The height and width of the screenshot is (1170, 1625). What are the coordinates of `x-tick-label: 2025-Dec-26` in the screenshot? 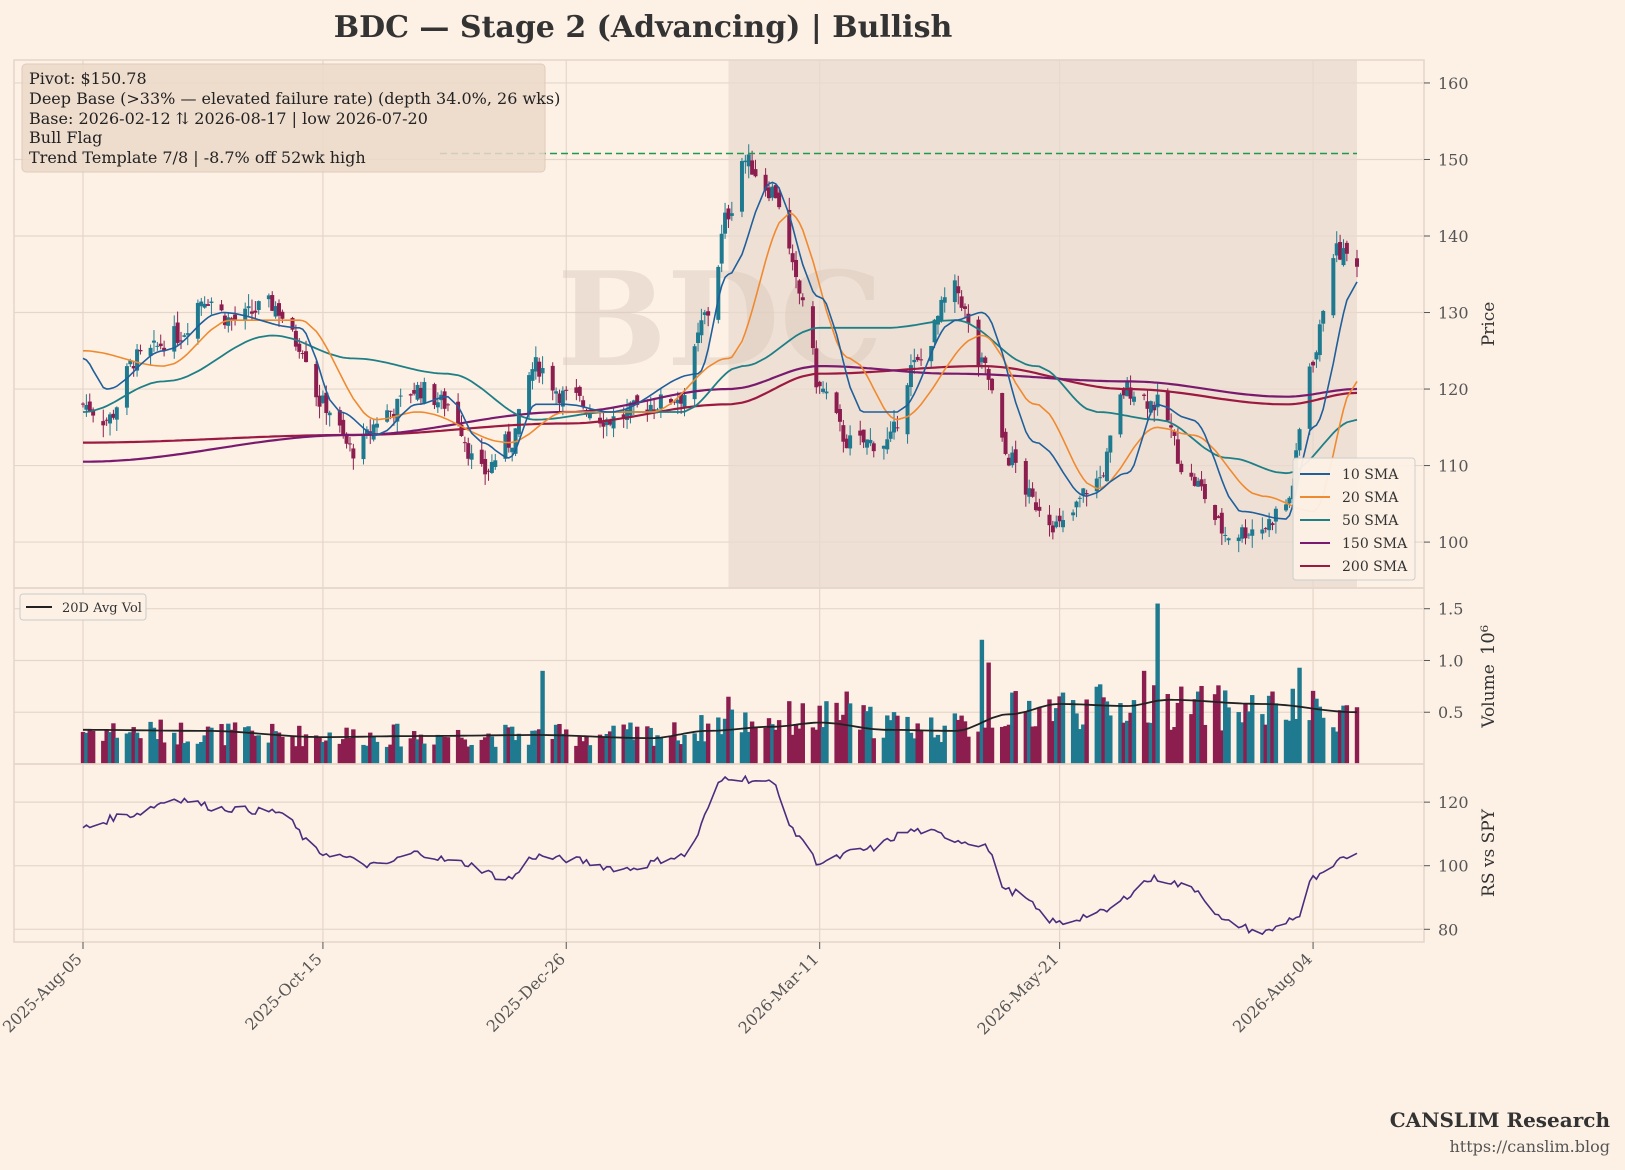 It's located at (526, 992).